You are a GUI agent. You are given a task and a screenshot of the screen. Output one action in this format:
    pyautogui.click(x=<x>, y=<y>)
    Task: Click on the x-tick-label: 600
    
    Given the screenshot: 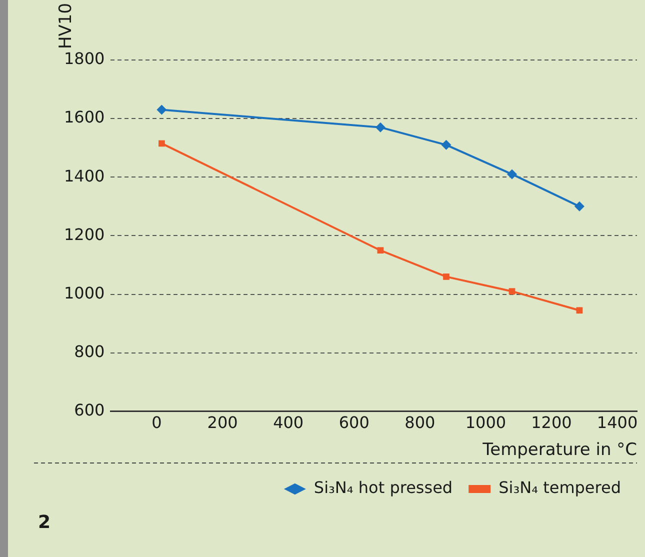 What is the action you would take?
    pyautogui.click(x=354, y=422)
    